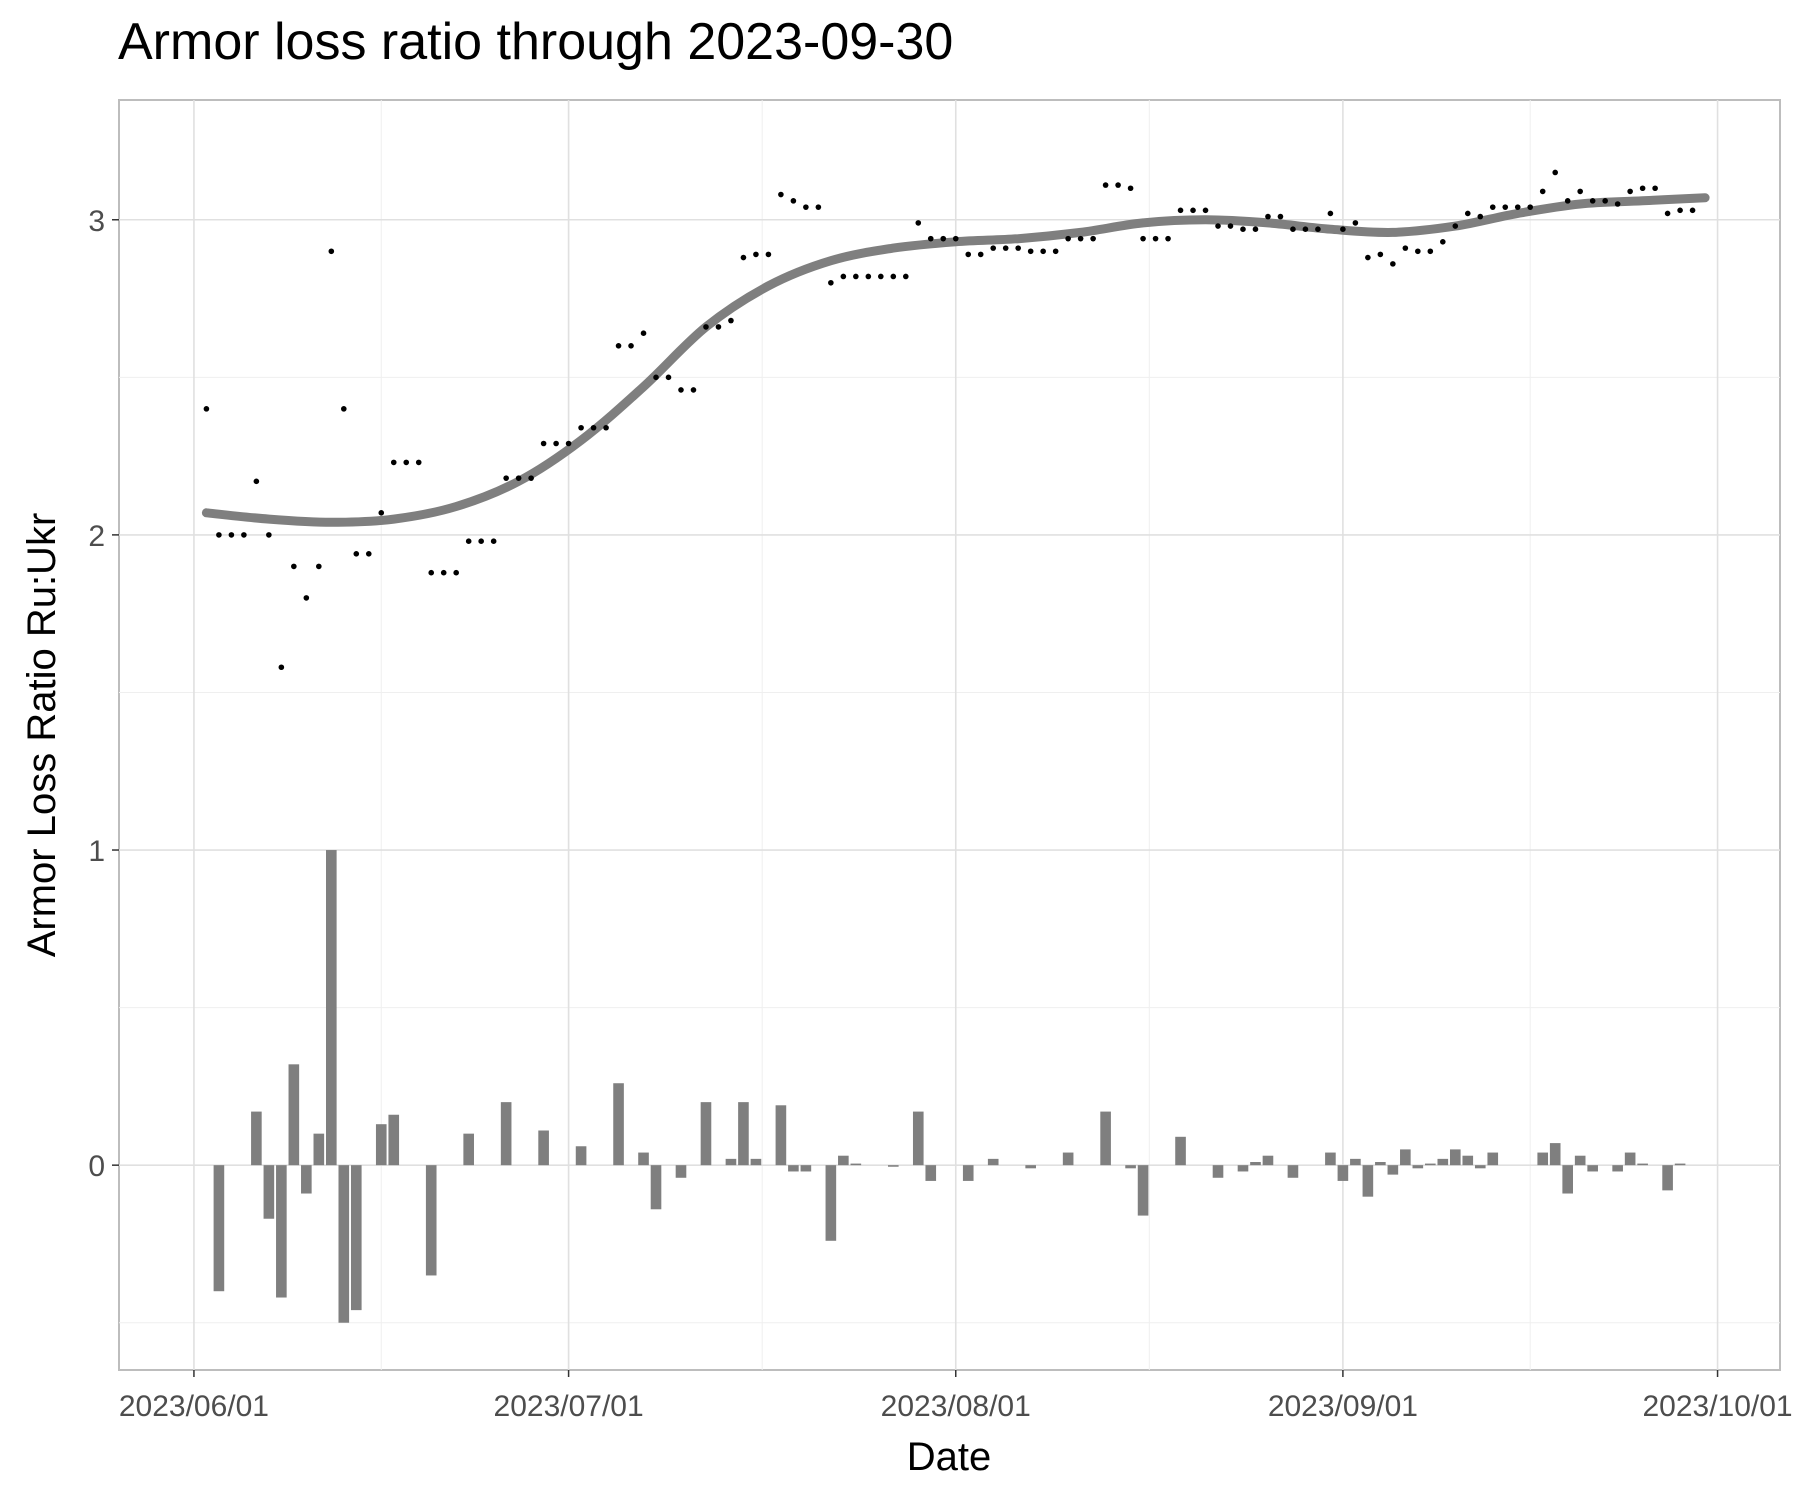 Image resolution: width=1800 pixels, height=1500 pixels. Describe the element at coordinates (1343, 1406) in the screenshot. I see `x-tick-label: 2023/09/01` at that location.